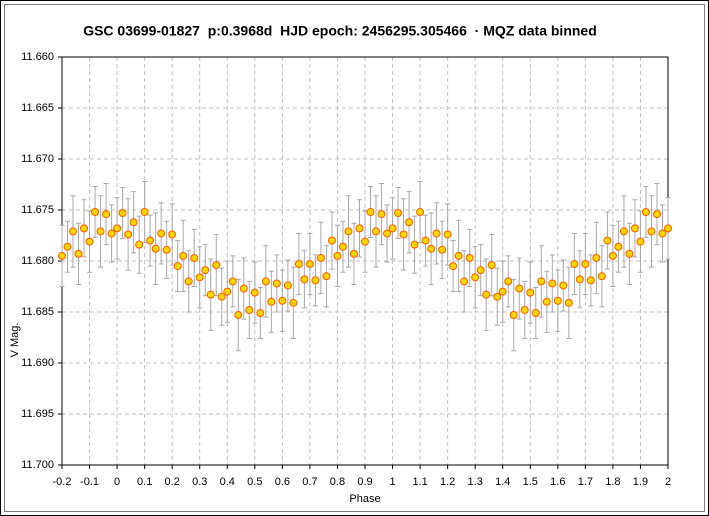  Describe the element at coordinates (668, 482) in the screenshot. I see `x-tick-label: 2` at that location.